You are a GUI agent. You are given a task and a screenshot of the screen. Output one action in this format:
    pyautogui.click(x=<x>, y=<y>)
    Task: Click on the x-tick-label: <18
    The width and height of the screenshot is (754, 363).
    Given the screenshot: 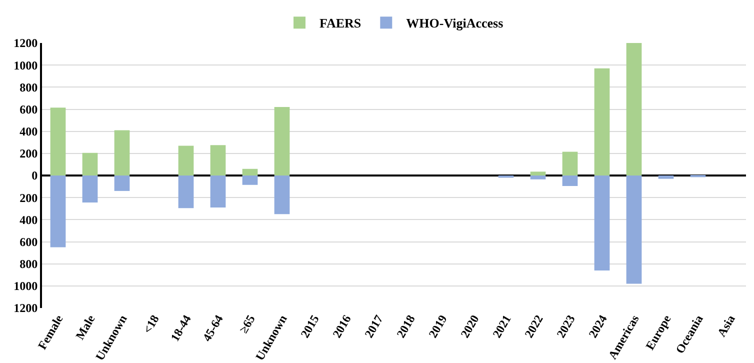 What is the action you would take?
    pyautogui.click(x=151, y=324)
    